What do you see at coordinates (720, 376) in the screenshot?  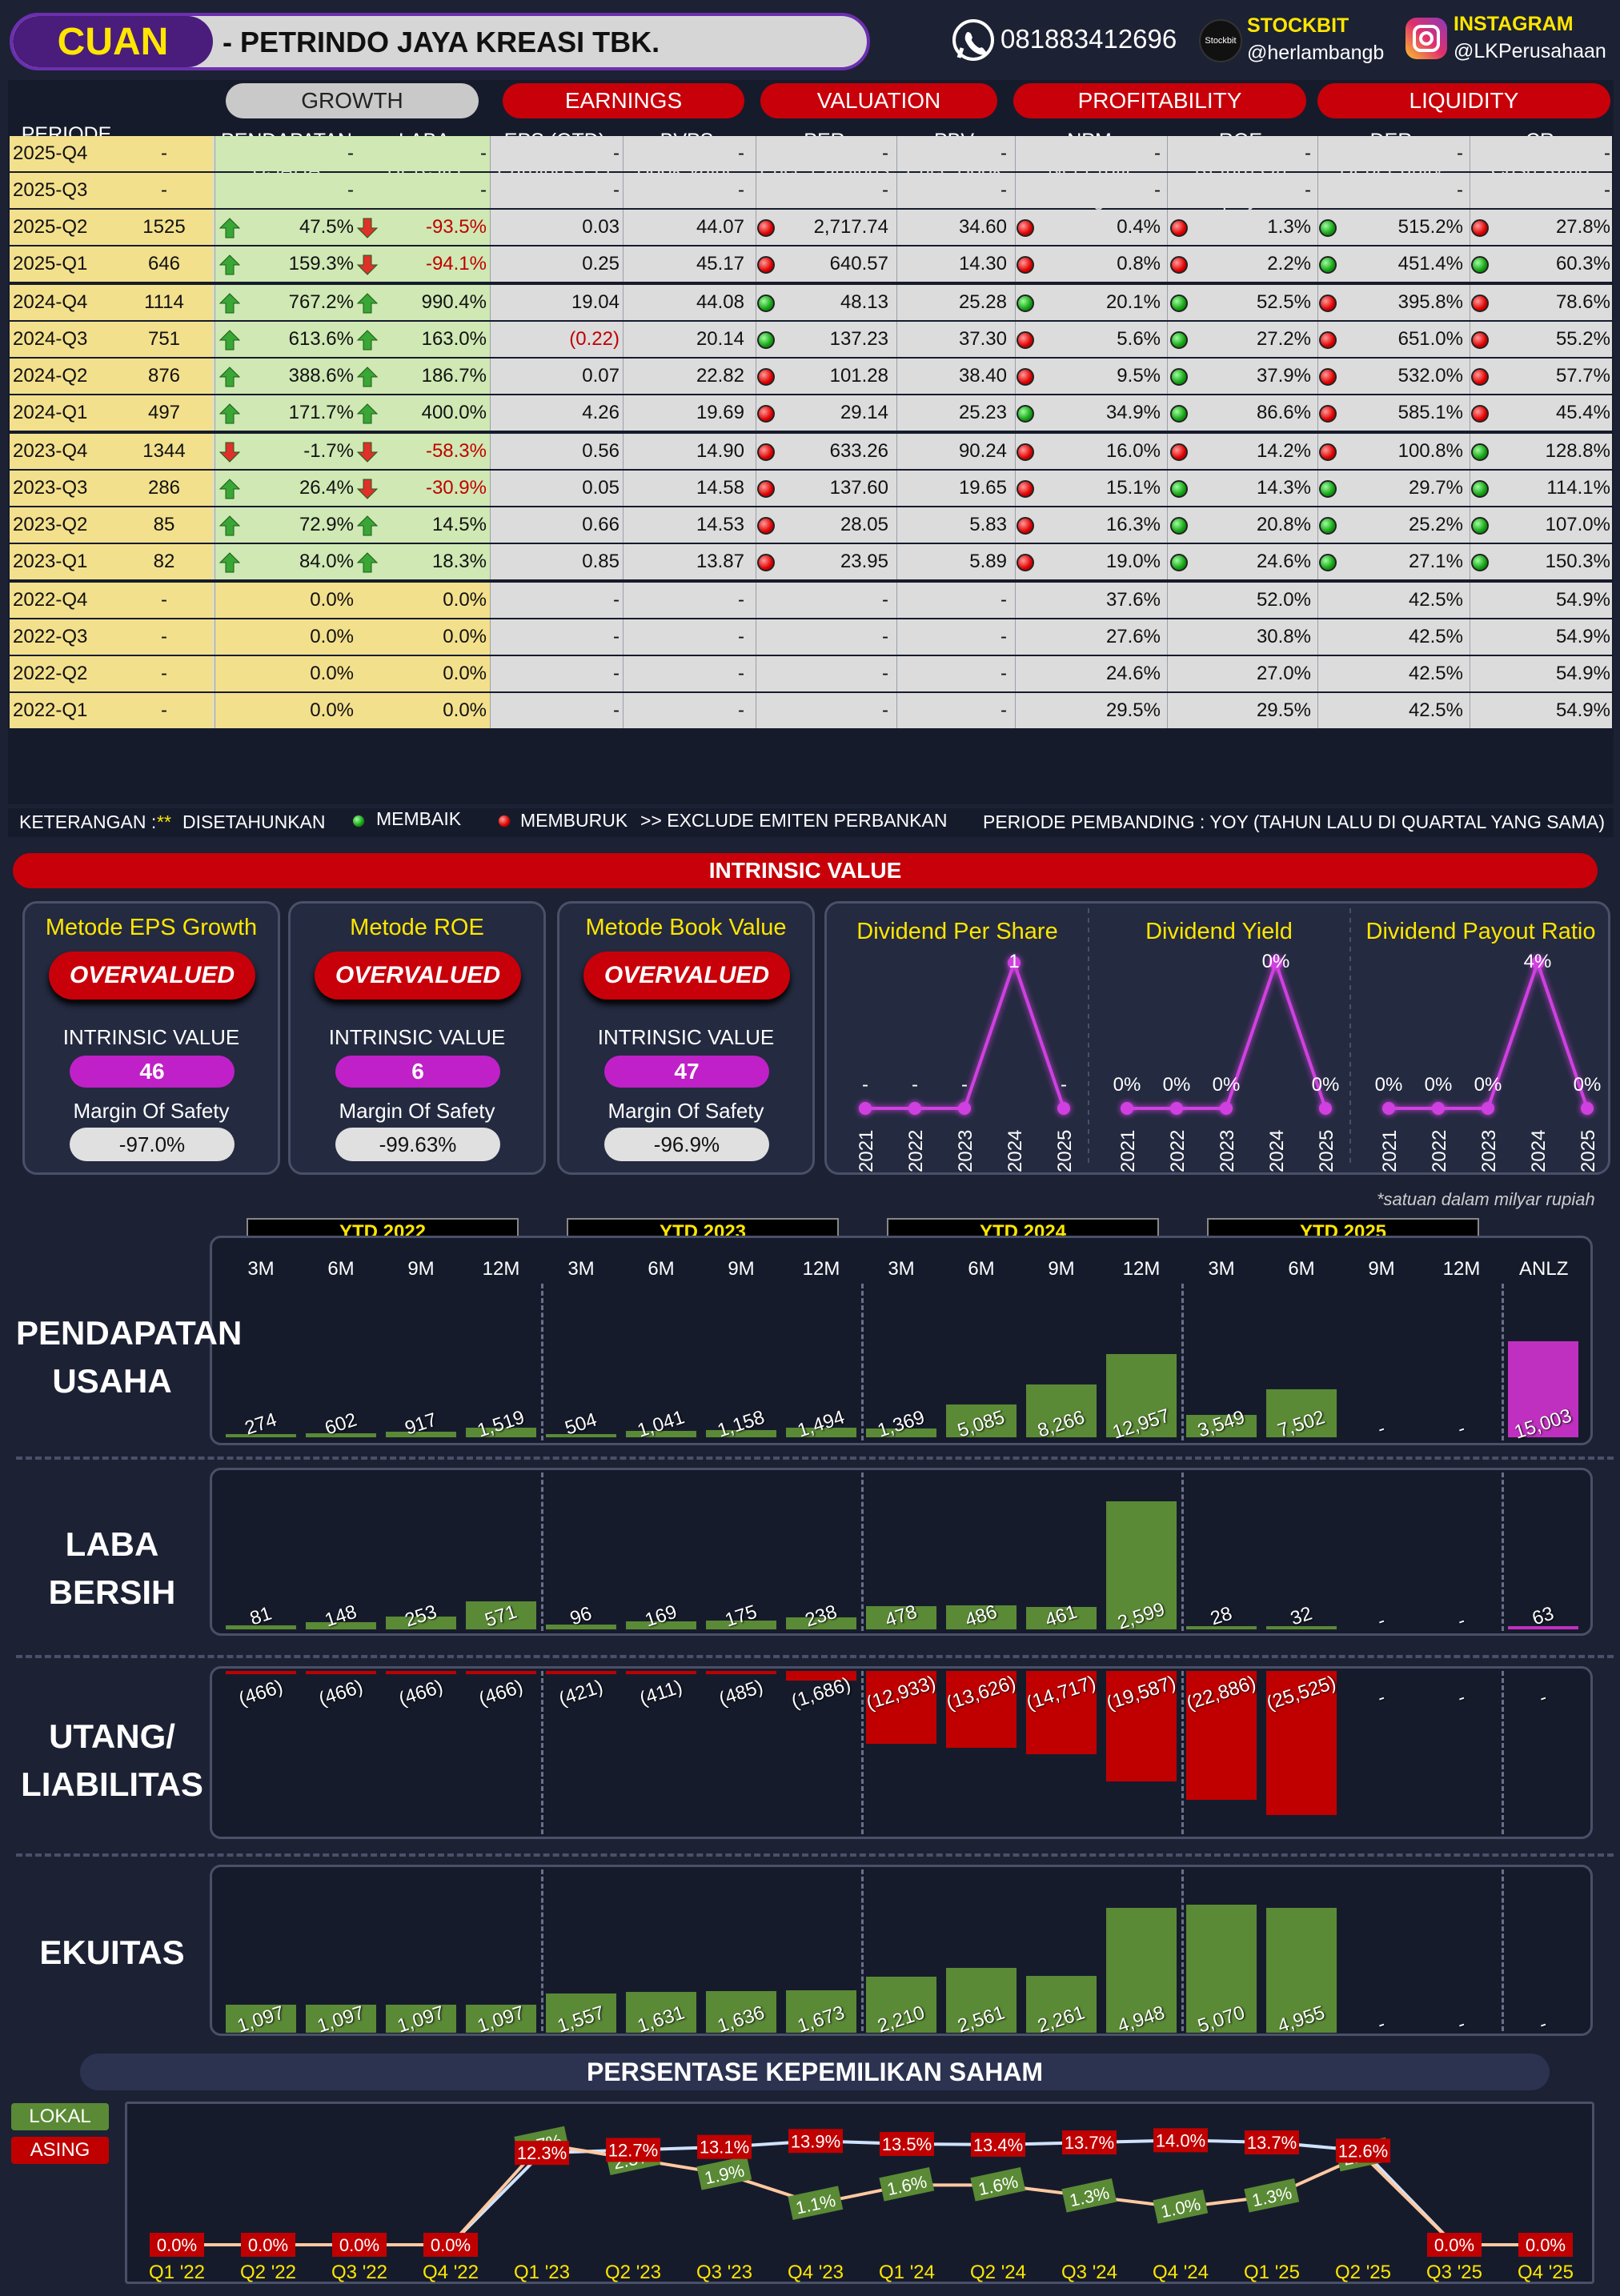 I see `cell-bvps: 22.82` at bounding box center [720, 376].